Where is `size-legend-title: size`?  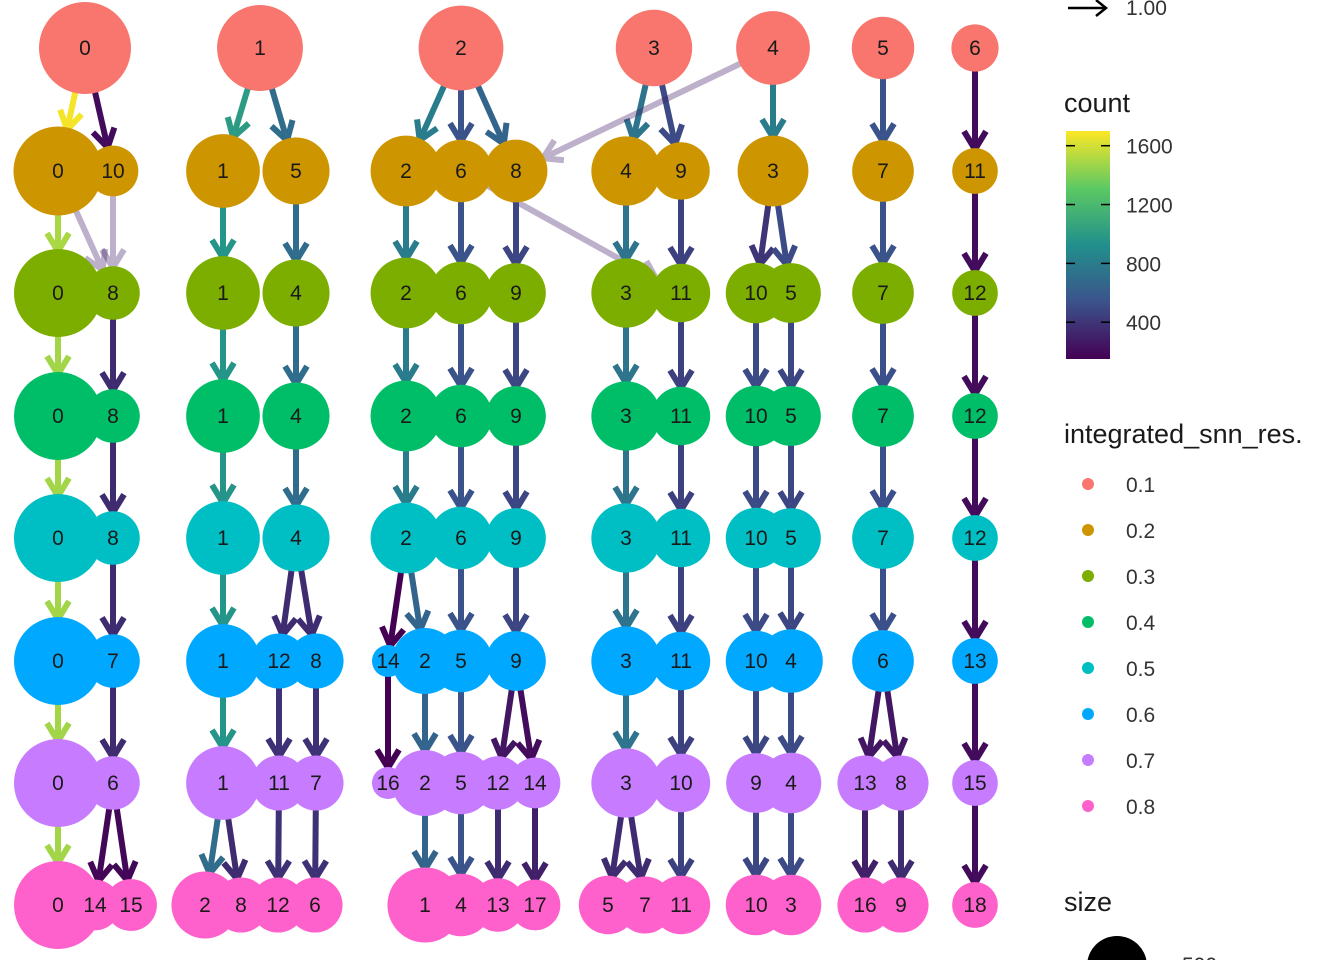 size-legend-title: size is located at coordinates (1088, 902).